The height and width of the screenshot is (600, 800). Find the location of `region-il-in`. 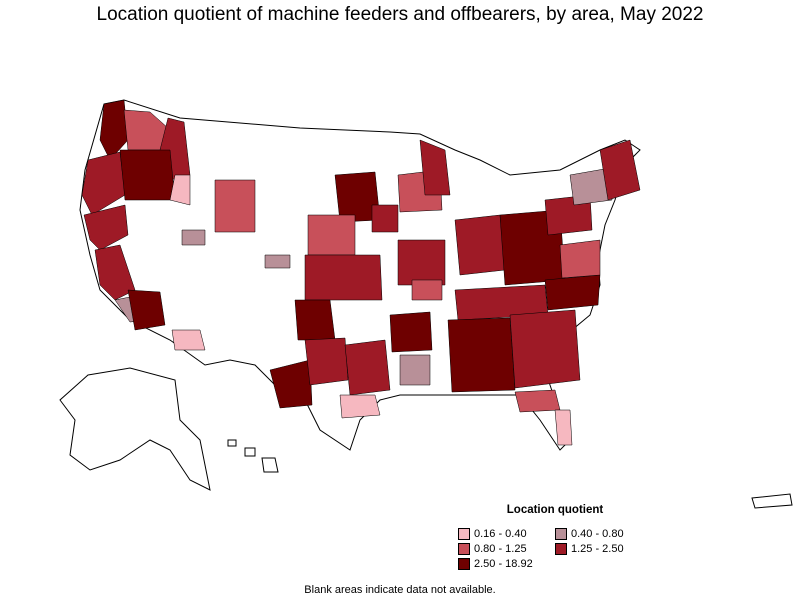

region-il-in is located at coordinates (480, 245).